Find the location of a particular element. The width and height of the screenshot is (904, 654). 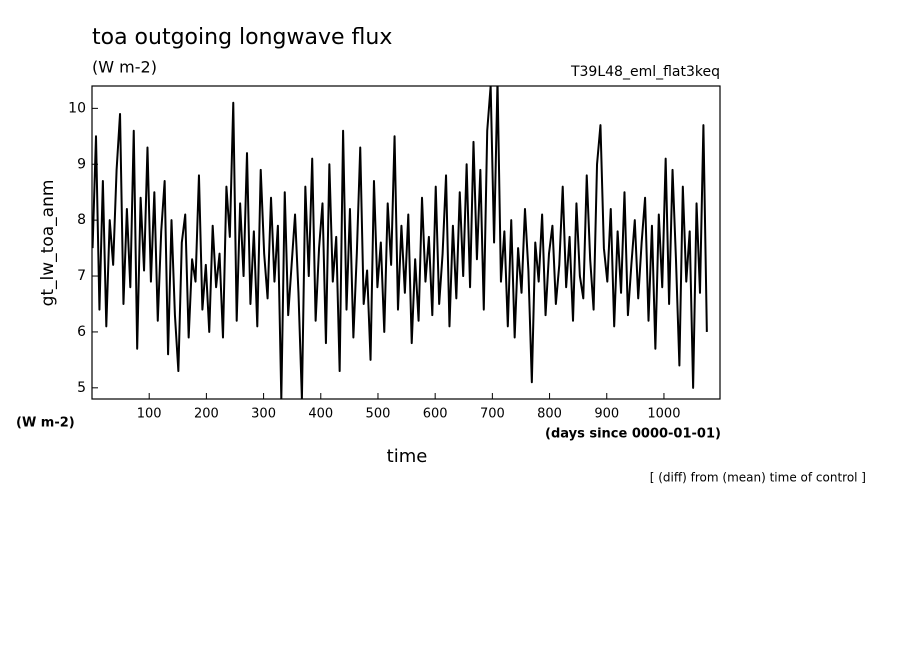

x-tick-label: 100 is located at coordinates (149, 414).